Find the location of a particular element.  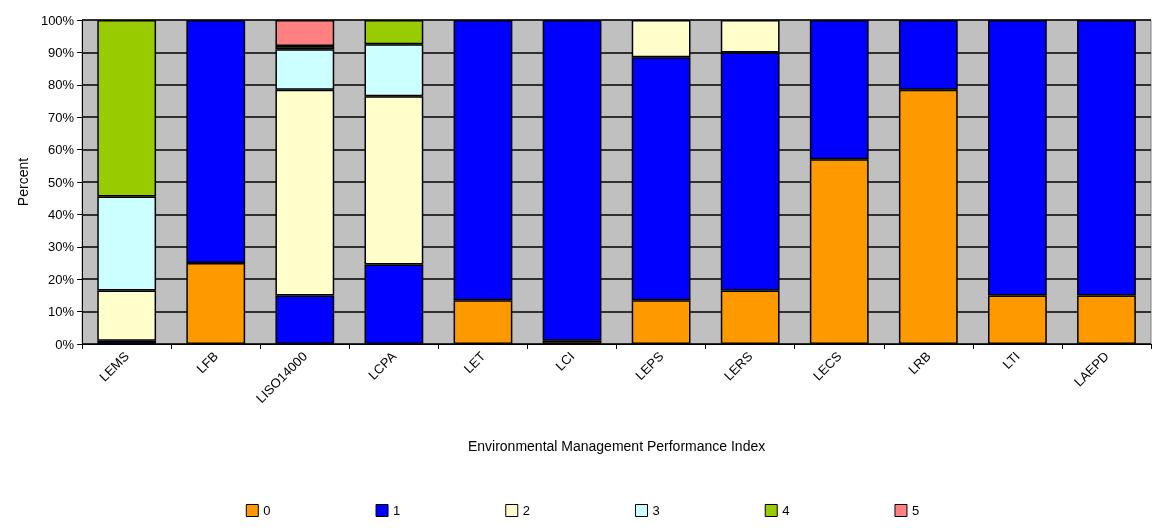

y-tick-label: 20% is located at coordinates (61, 279).